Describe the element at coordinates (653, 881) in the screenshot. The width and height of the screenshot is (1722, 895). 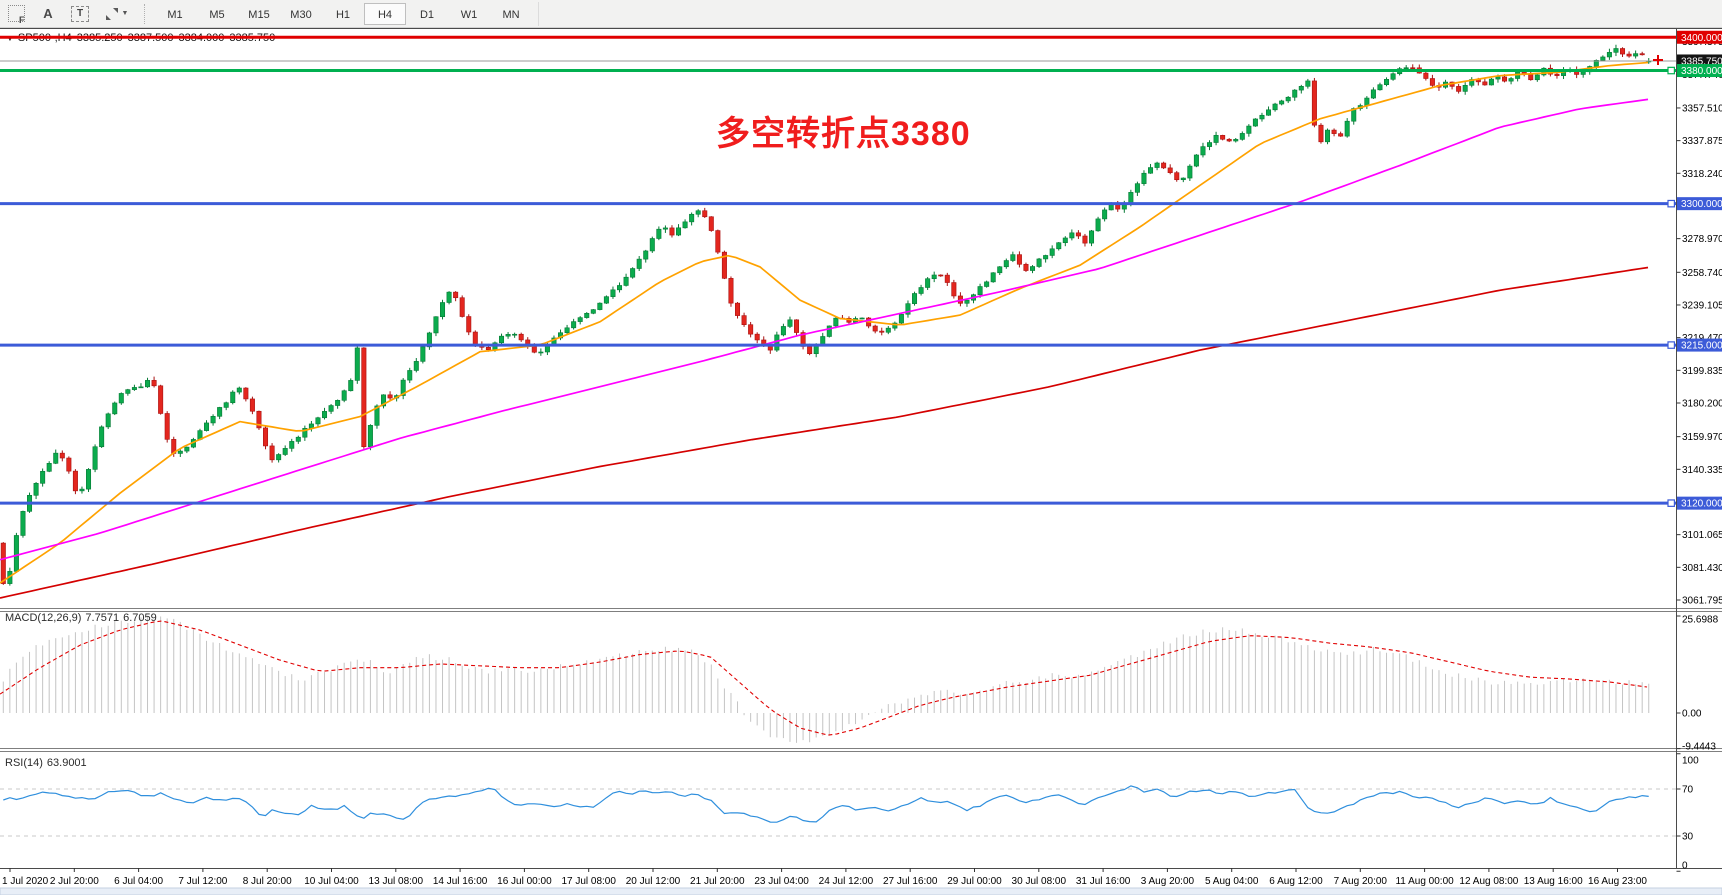
I see `time-axis-label: 20 Jul 12:00` at that location.